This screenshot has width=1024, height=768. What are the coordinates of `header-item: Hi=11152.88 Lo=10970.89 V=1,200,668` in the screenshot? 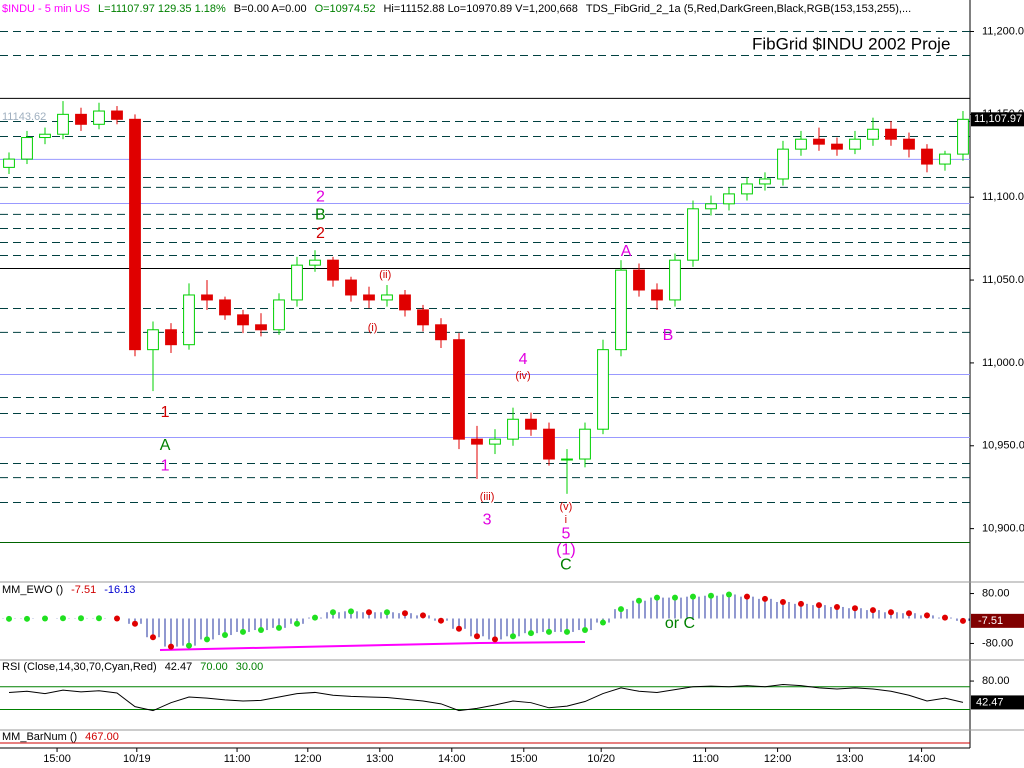 It's located at (480, 9).